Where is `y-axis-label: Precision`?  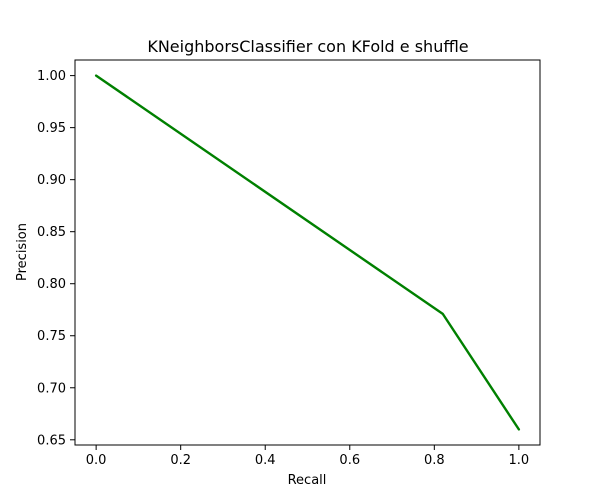 y-axis-label: Precision is located at coordinates (22, 252).